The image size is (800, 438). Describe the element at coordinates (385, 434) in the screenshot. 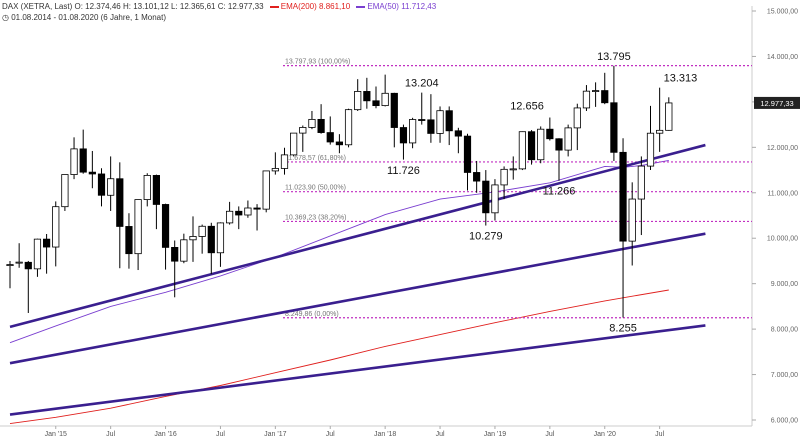

I see `x-tick-label: Jan '18` at that location.